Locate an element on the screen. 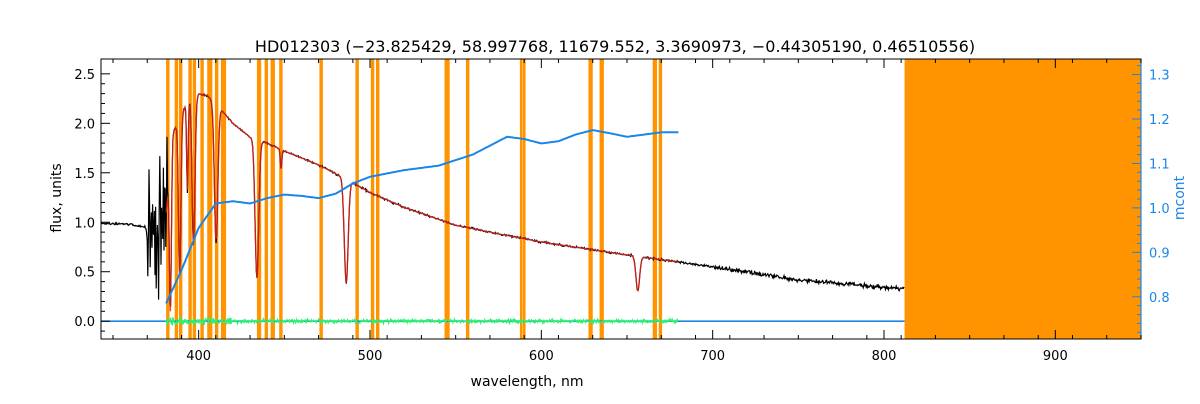 The width and height of the screenshot is (1200, 404). y2-axis-label: mcont is located at coordinates (1180, 197).